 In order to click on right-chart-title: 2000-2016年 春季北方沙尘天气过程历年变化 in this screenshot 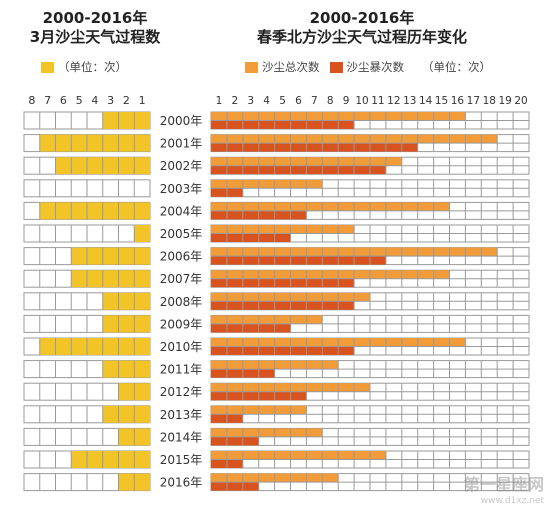, I will do `click(362, 28)`.